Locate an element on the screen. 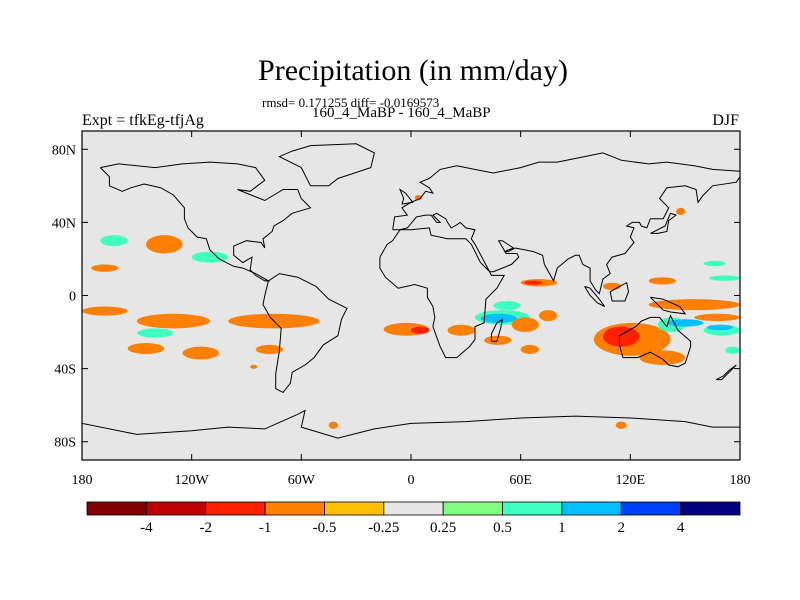  stats-subtitle: rmsd= 0.171255 diff= -0.0169573 is located at coordinates (351, 102).